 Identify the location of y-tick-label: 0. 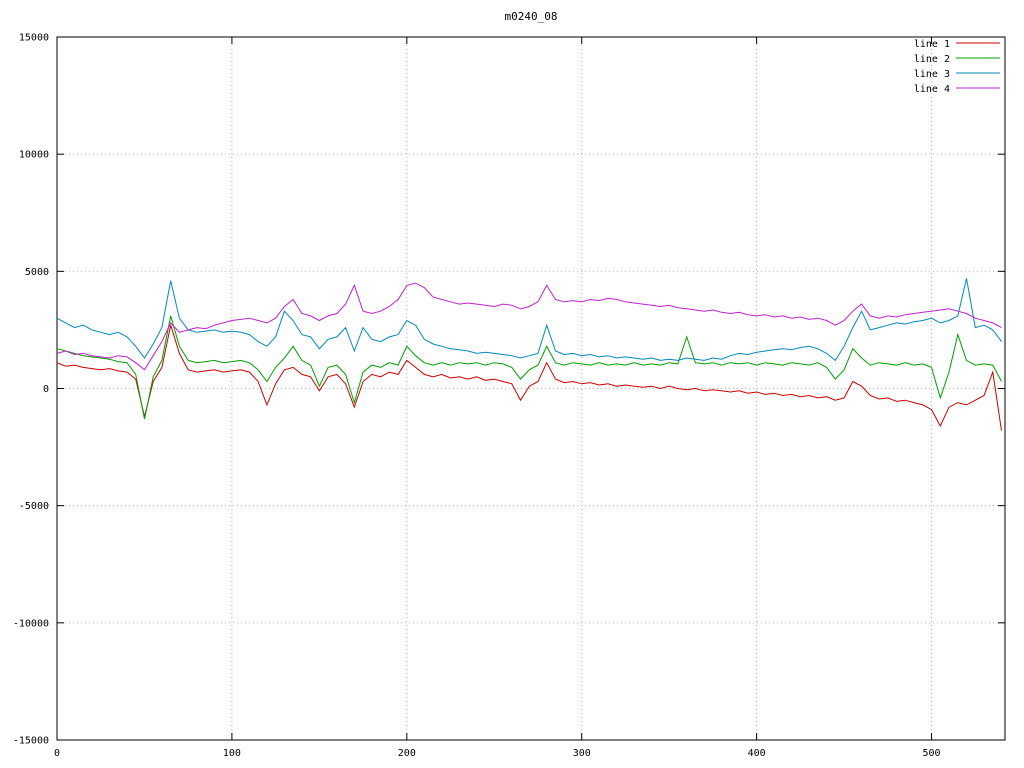
(46, 389).